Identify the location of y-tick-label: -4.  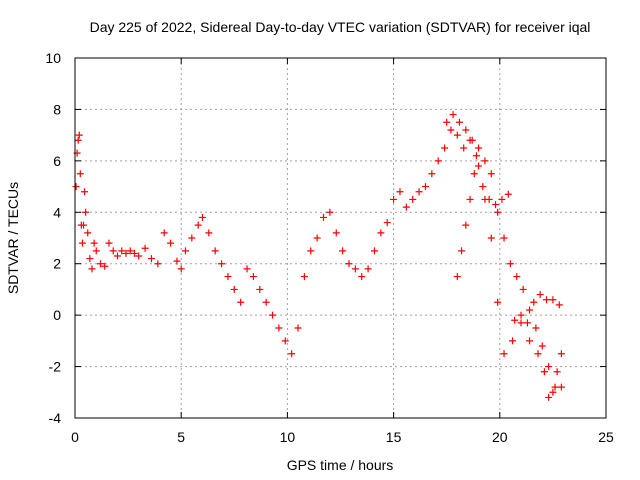
(55, 418).